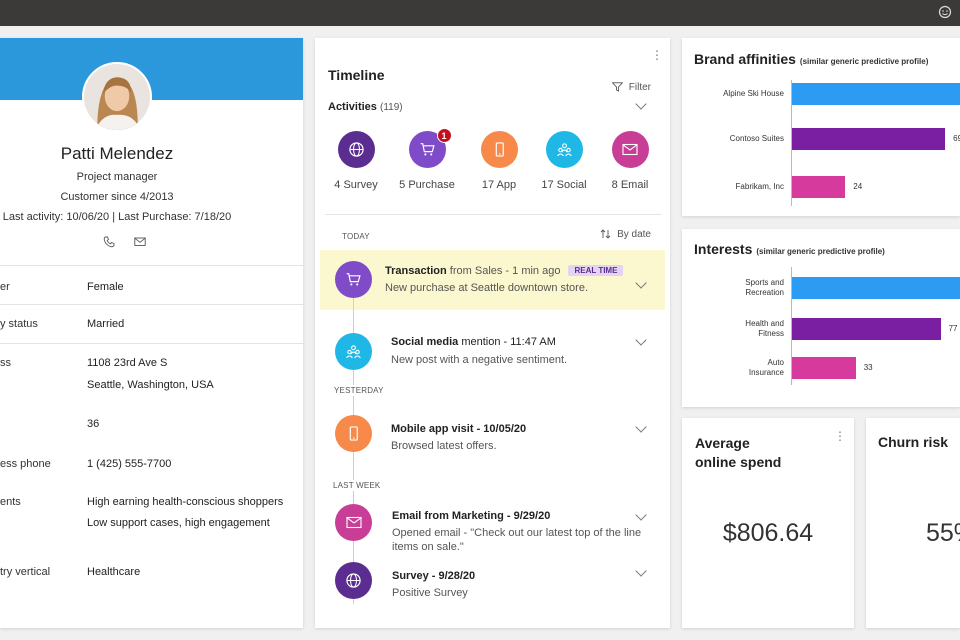  I want to click on activity-filter-label: 4 Survey, so click(356, 185).